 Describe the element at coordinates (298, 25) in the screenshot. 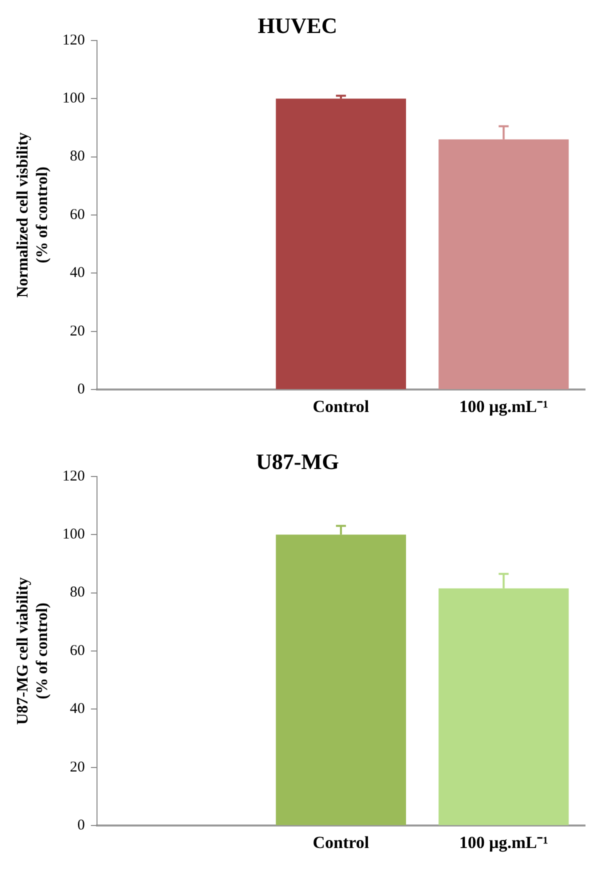

I see `chart-title: HUVEC` at that location.